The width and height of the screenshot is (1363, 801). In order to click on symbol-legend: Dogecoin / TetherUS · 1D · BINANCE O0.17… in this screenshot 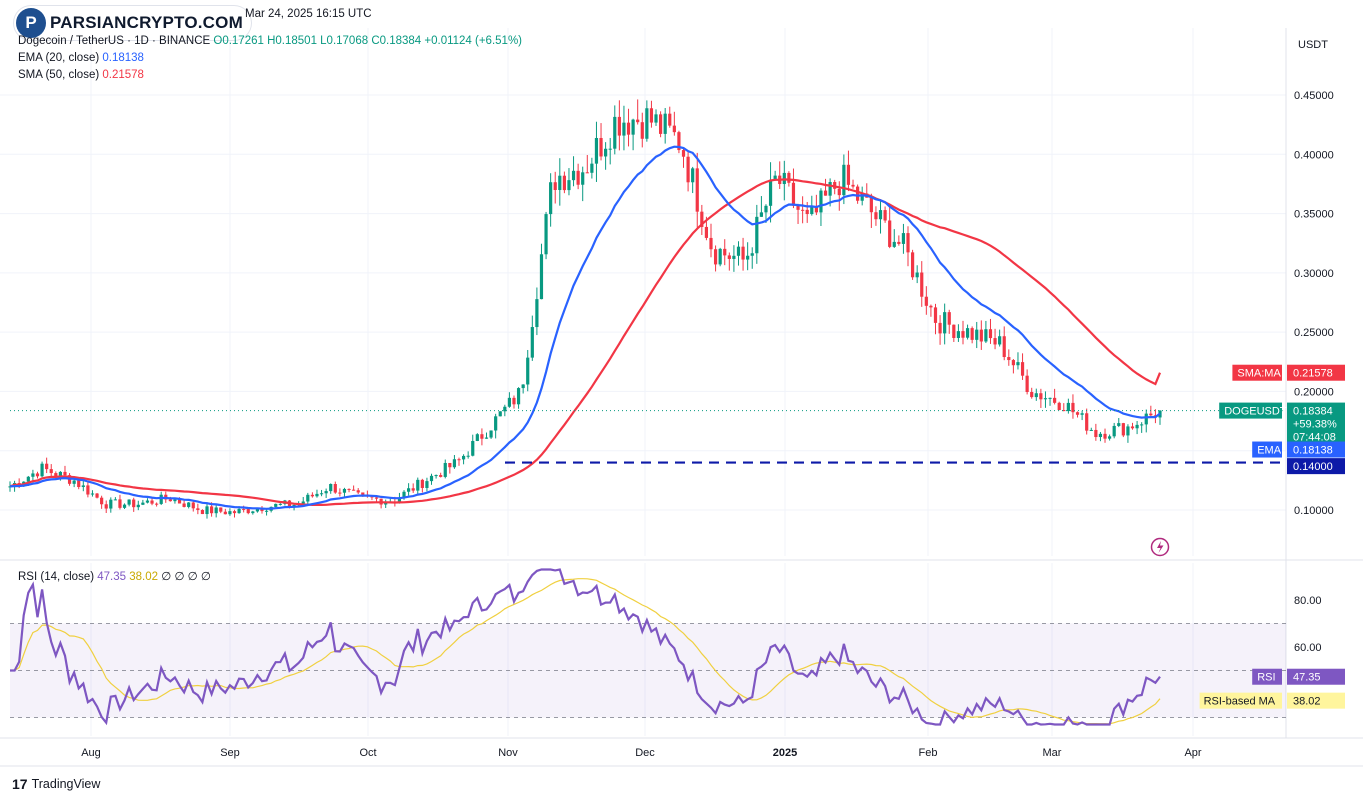, I will do `click(270, 41)`.